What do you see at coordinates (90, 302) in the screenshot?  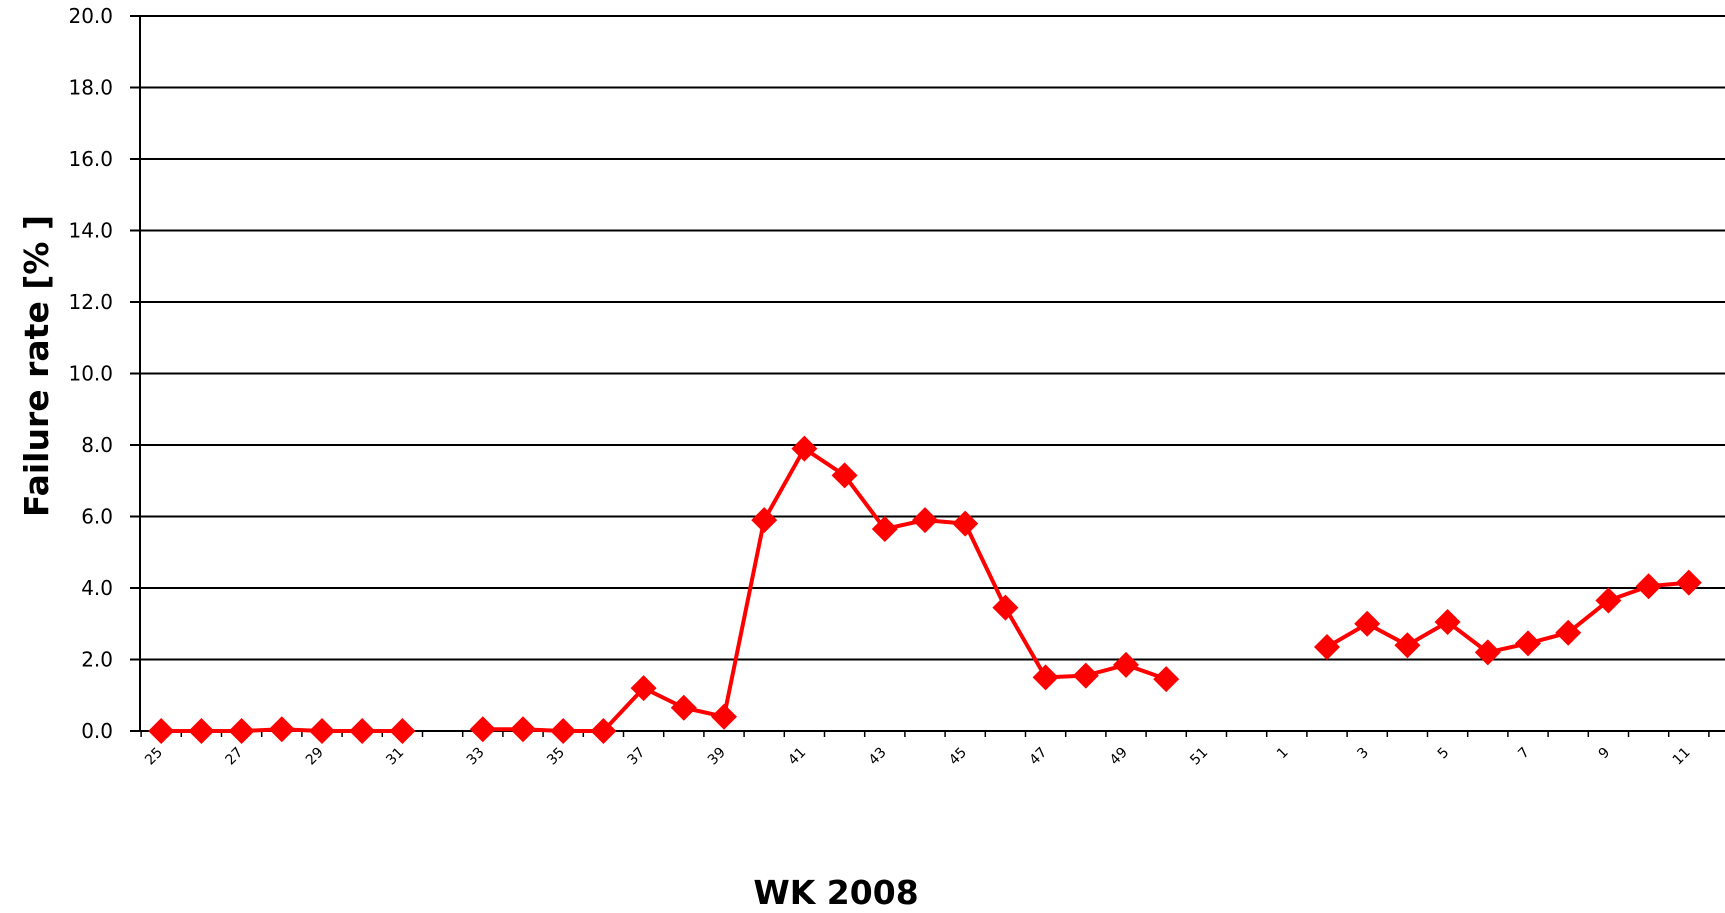 I see `y-tick-label: 12.0` at bounding box center [90, 302].